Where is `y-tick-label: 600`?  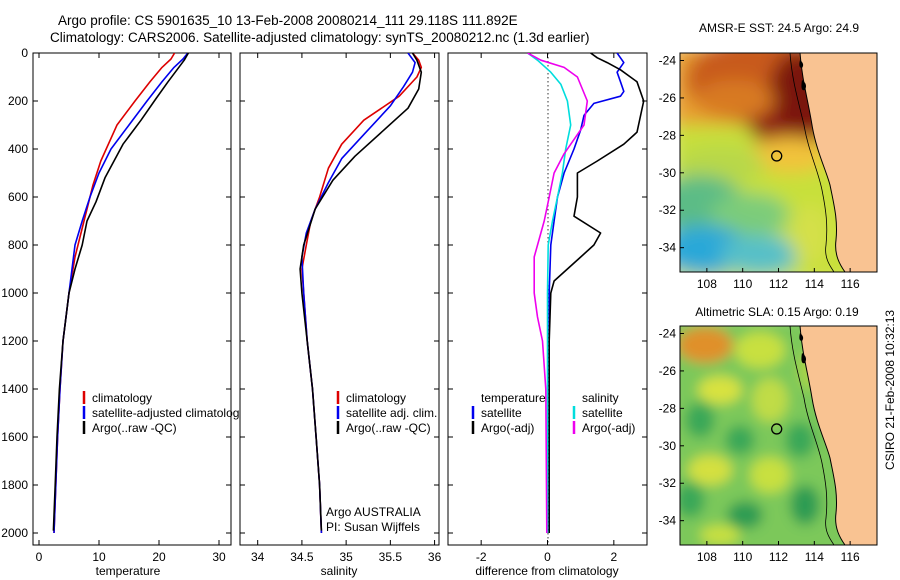 y-tick-label: 600 is located at coordinates (18, 197).